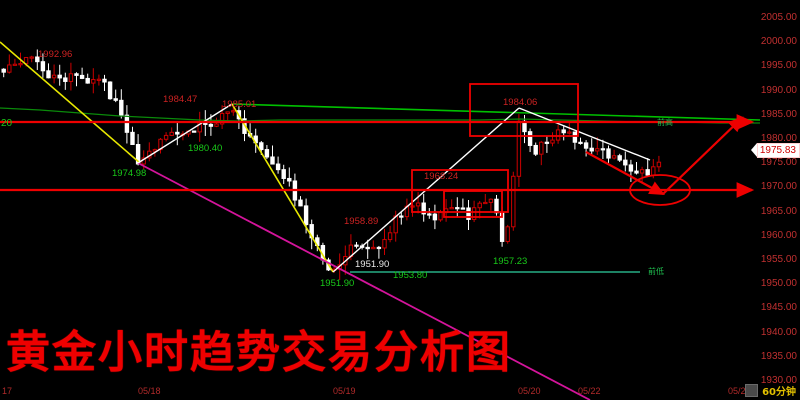  What do you see at coordinates (524, 110) in the screenshot?
I see `box-top-consolidation` at bounding box center [524, 110].